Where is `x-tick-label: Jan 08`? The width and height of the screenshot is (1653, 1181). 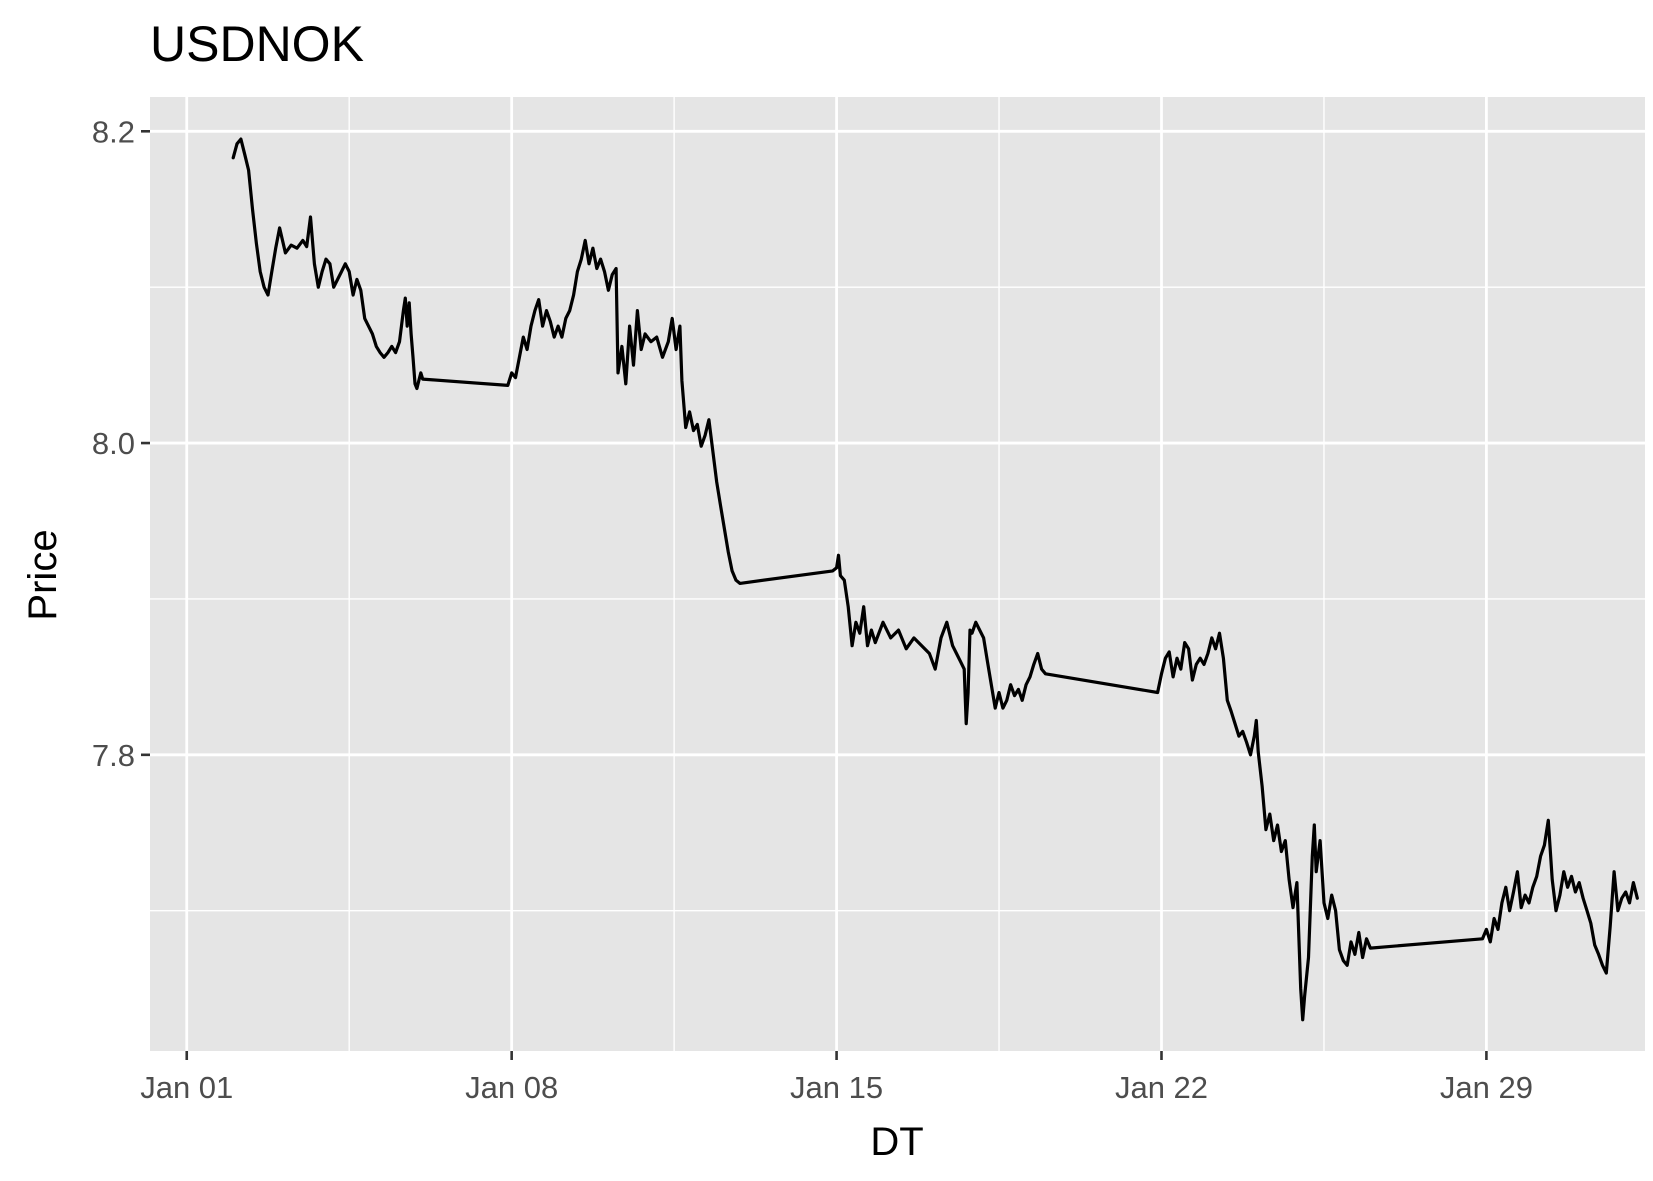
x-tick-label: Jan 08 is located at coordinates (511, 1087).